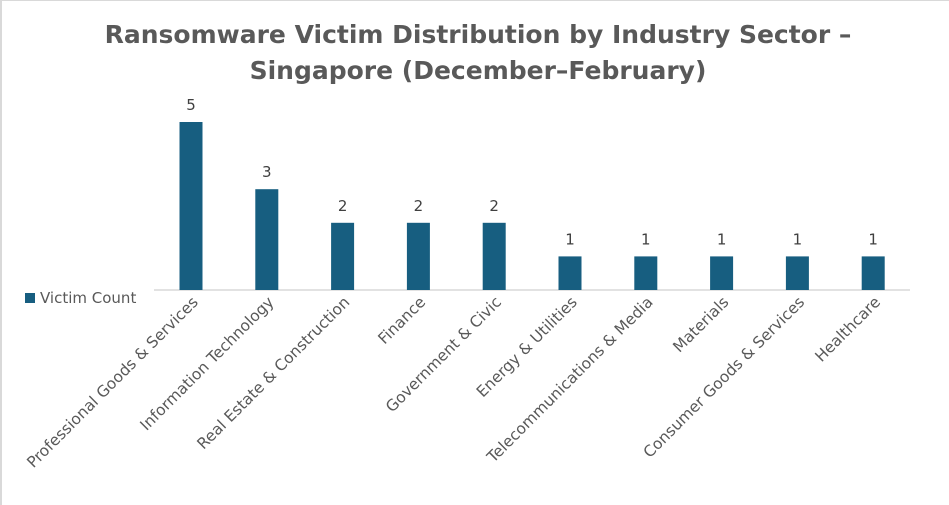 This screenshot has height=505, width=949. What do you see at coordinates (343, 256) in the screenshot?
I see `bar-real-estate-construction` at bounding box center [343, 256].